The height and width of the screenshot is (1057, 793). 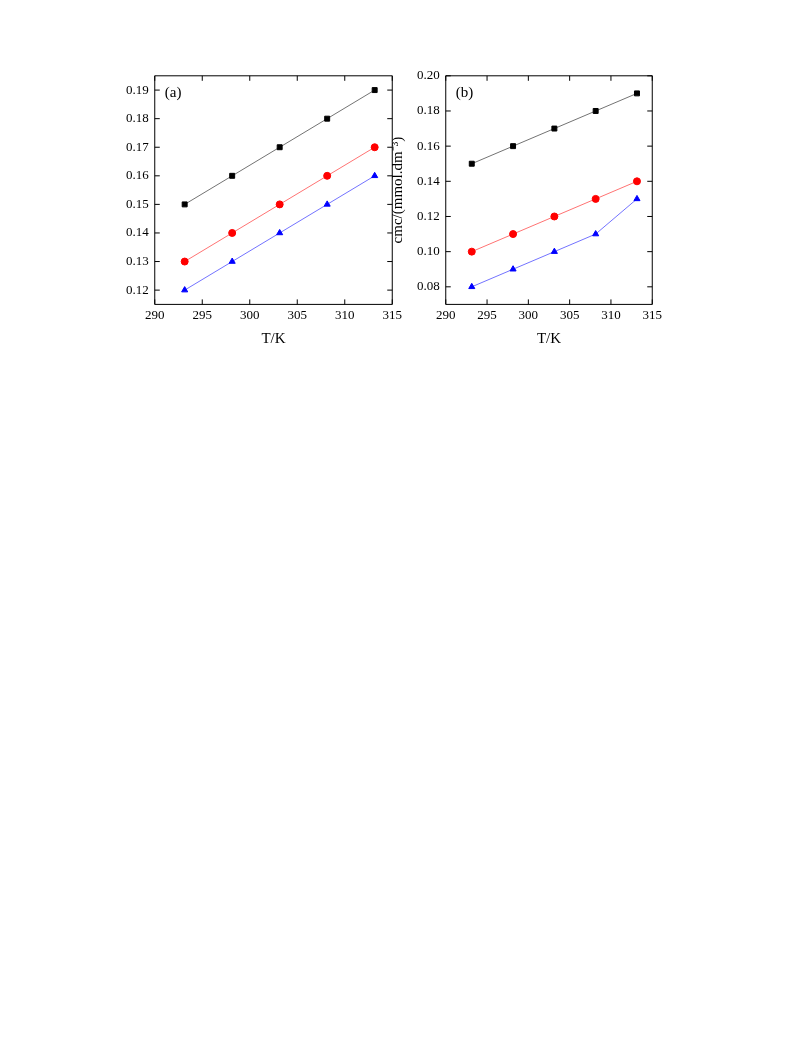 I want to click on y-axis-title: cmc/(mmol.dm⁻³), so click(x=397, y=190).